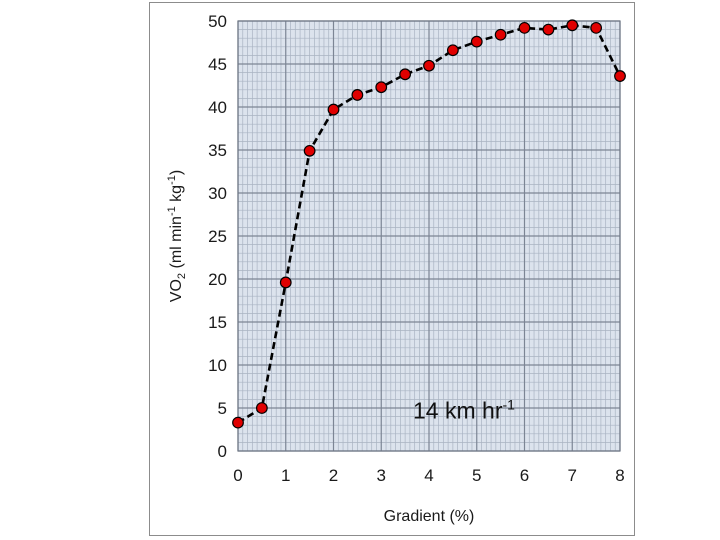  What do you see at coordinates (217, 279) in the screenshot?
I see `y-tick-label: 20` at bounding box center [217, 279].